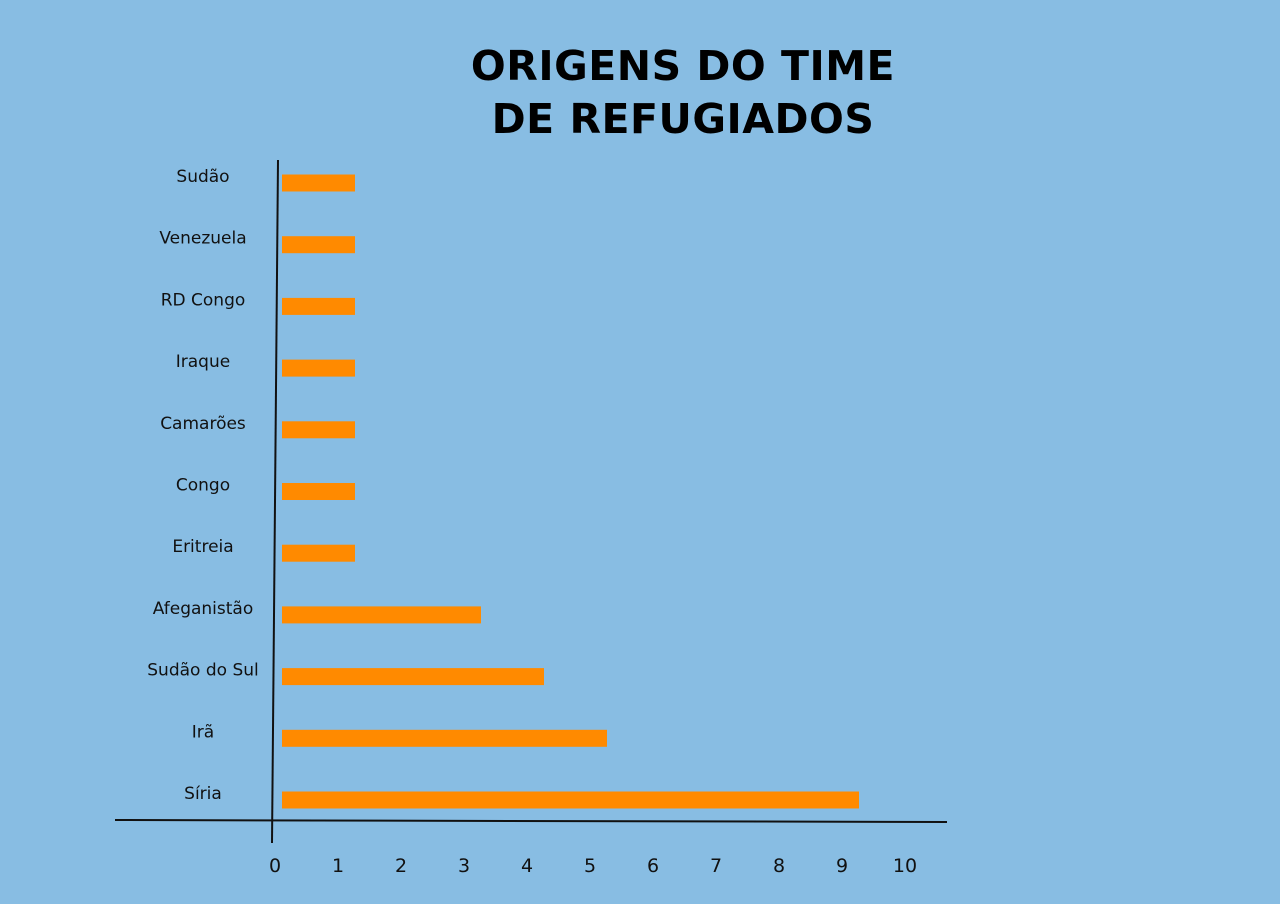 Image resolution: width=1280 pixels, height=904 pixels. What do you see at coordinates (202, 547) in the screenshot?
I see `category-label-6: Eritreia` at bounding box center [202, 547].